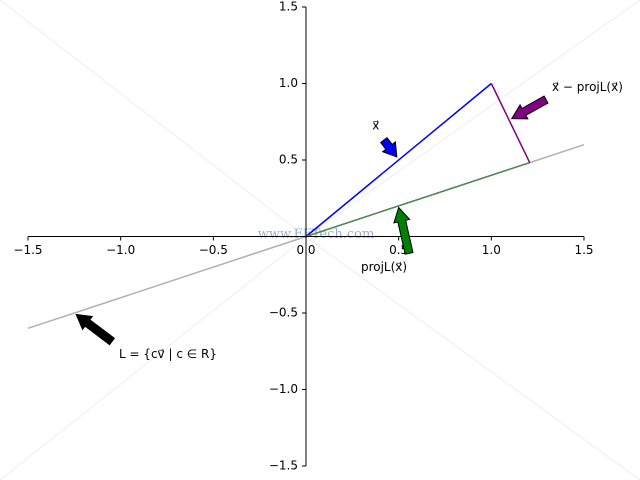 This screenshot has width=640, height=480. I want to click on annotation-label: x⃗ − projL(x⃗), so click(587, 87).